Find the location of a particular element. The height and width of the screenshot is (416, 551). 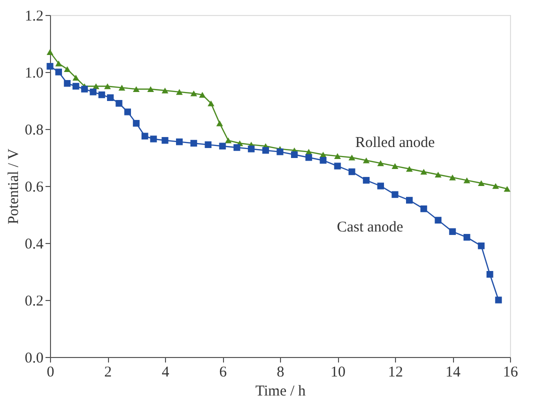

x-tick-label: 4 is located at coordinates (166, 372).